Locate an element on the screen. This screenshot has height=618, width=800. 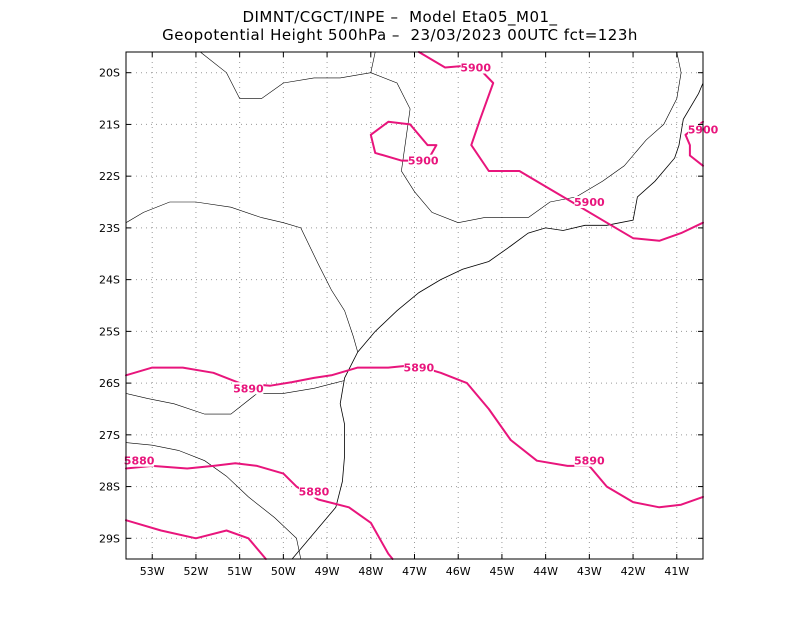
tick-label-lat: 20S is located at coordinates (109, 73).